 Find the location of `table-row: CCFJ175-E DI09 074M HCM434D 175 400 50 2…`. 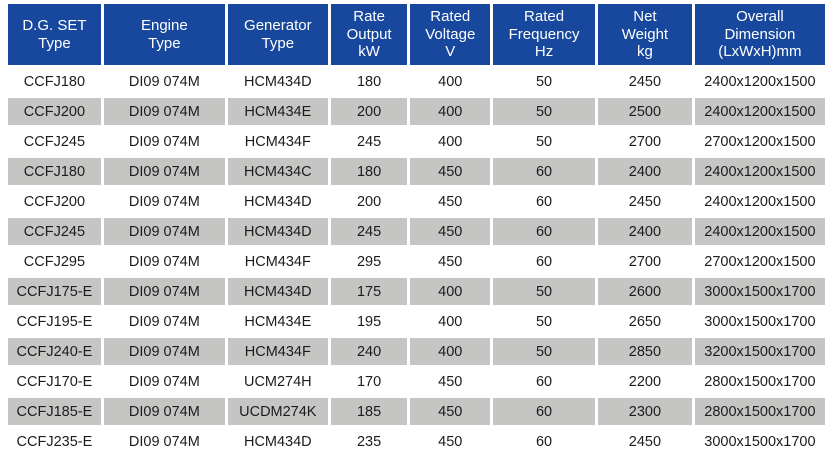

table-row: CCFJ175-E DI09 074M HCM434D 175 400 50 2… is located at coordinates (416, 291).